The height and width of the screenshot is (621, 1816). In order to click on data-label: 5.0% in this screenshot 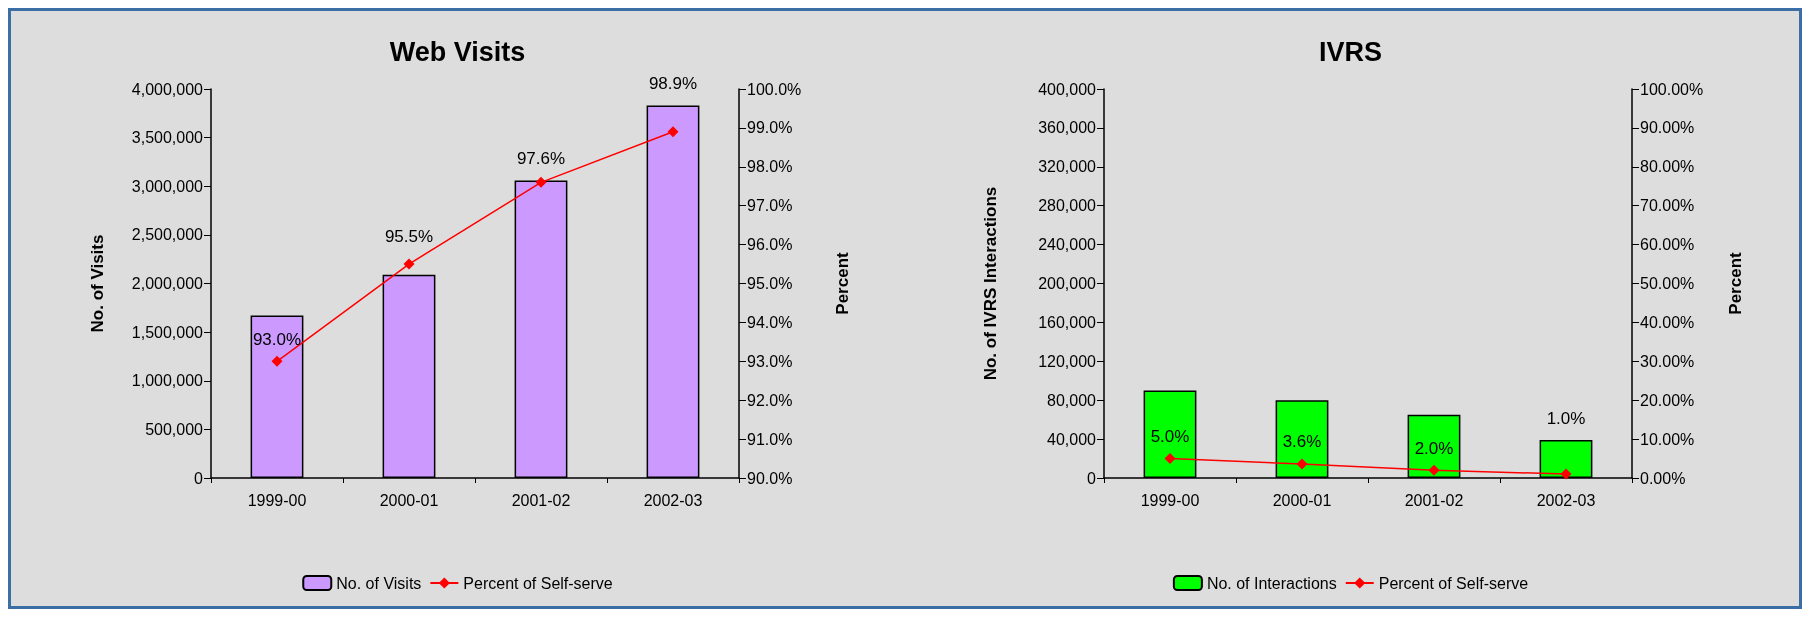, I will do `click(1170, 437)`.